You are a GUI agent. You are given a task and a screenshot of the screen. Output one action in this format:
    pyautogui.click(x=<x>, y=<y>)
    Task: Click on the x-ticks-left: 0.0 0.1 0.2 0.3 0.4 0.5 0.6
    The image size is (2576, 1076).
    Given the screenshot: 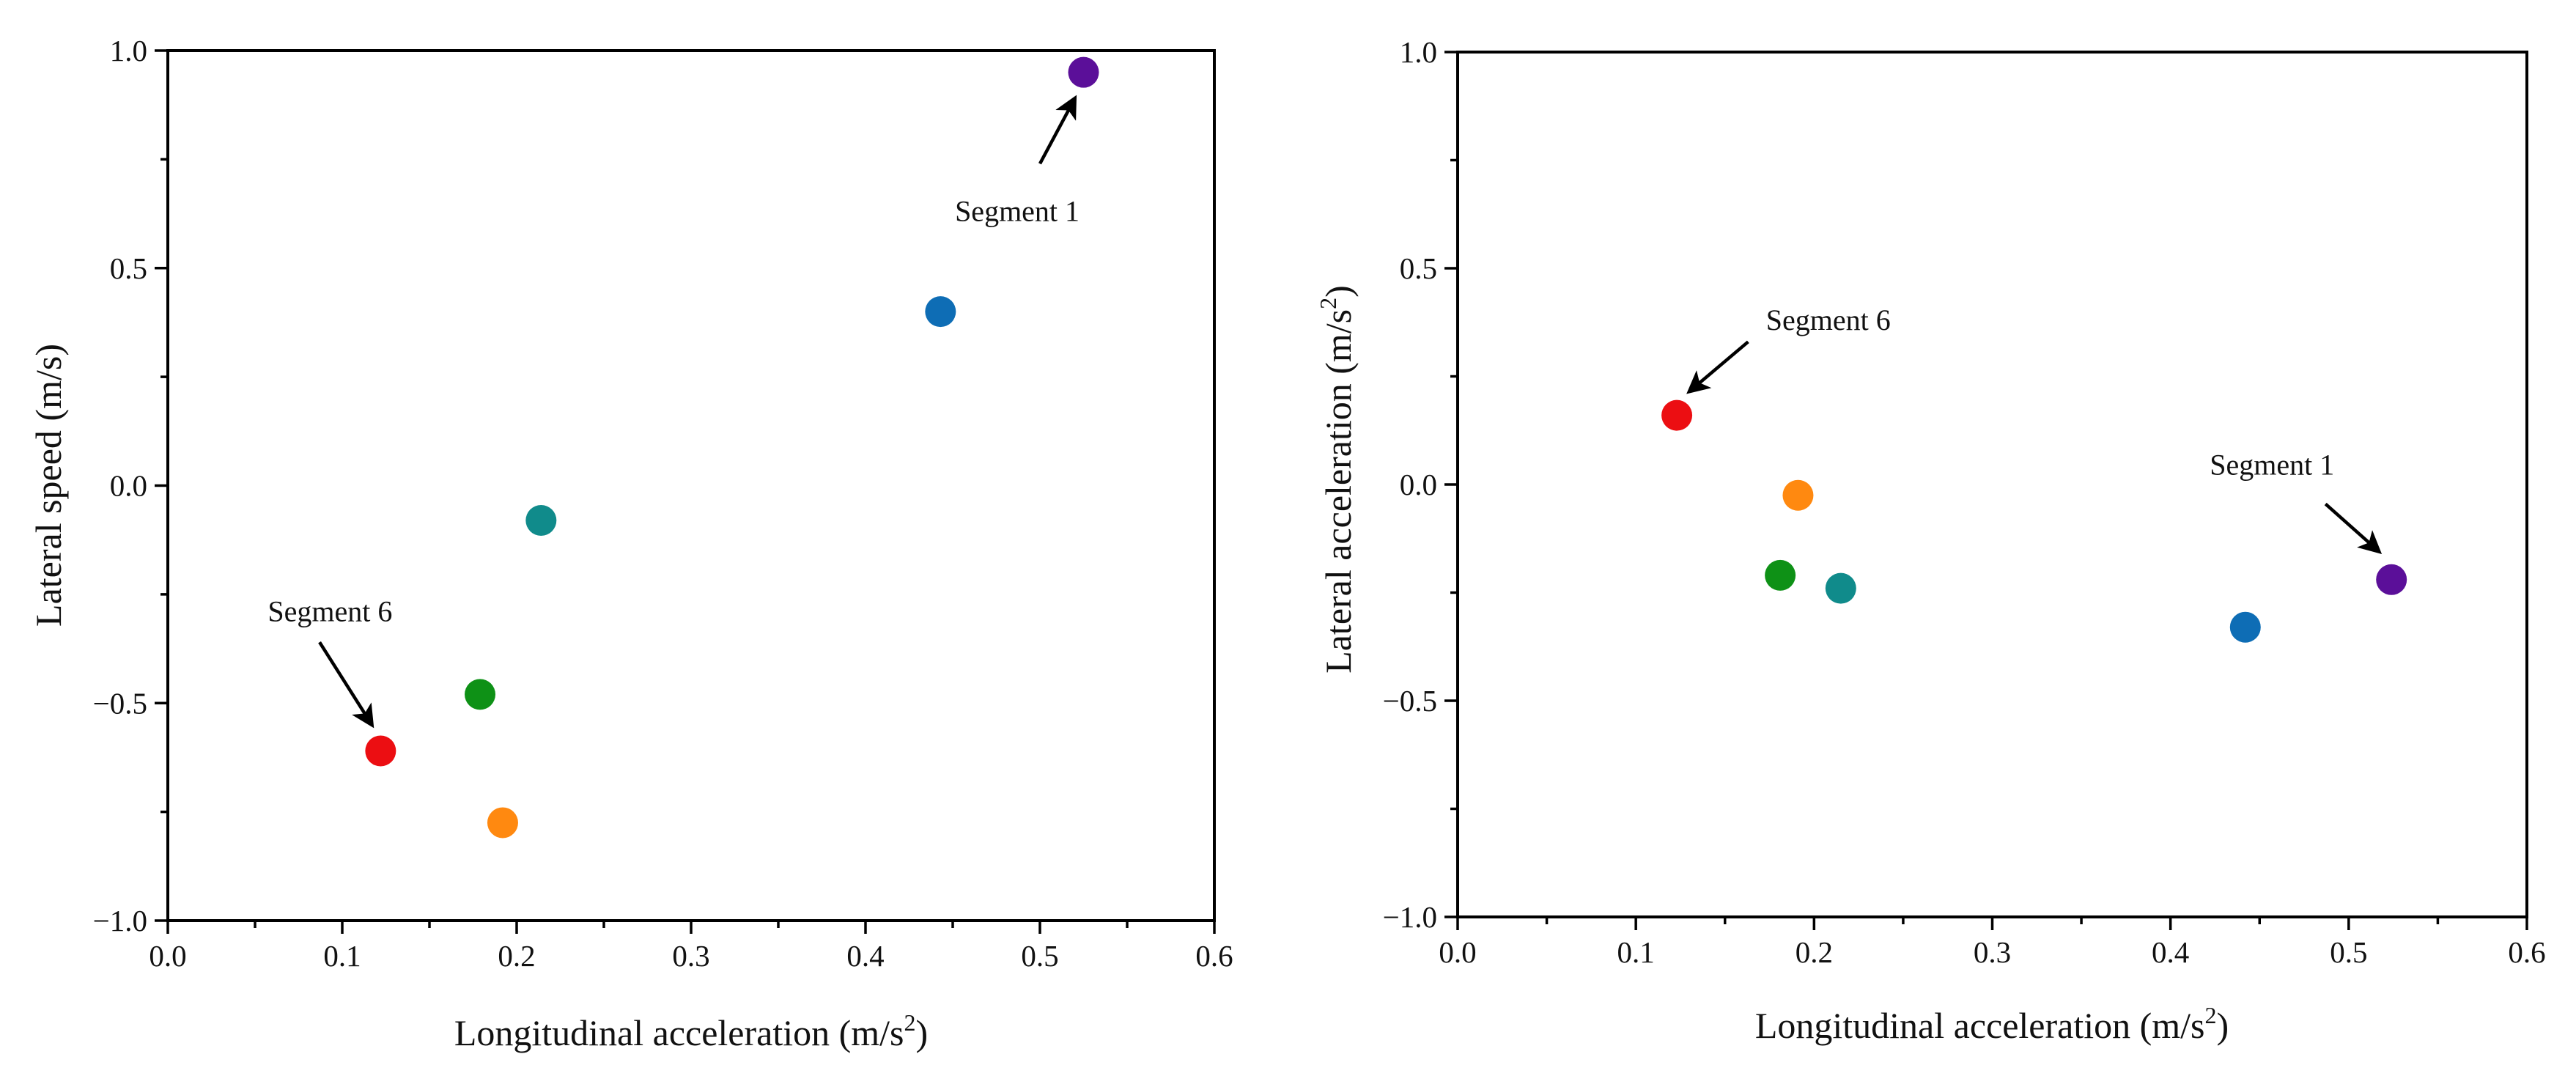 What is the action you would take?
    pyautogui.click(x=691, y=947)
    